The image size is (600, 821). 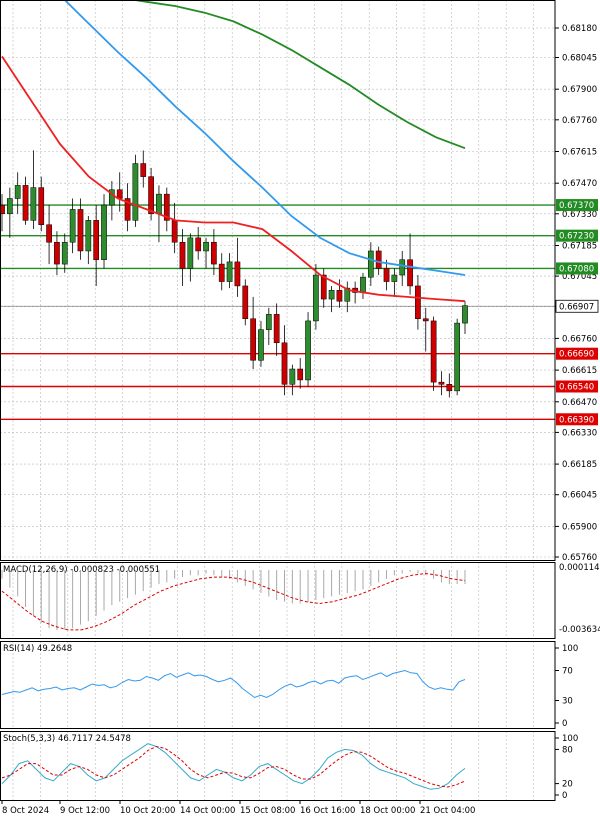 I want to click on stoch-label: Stoch(5,3,3) 46.7117 24.5478, so click(x=67, y=739).